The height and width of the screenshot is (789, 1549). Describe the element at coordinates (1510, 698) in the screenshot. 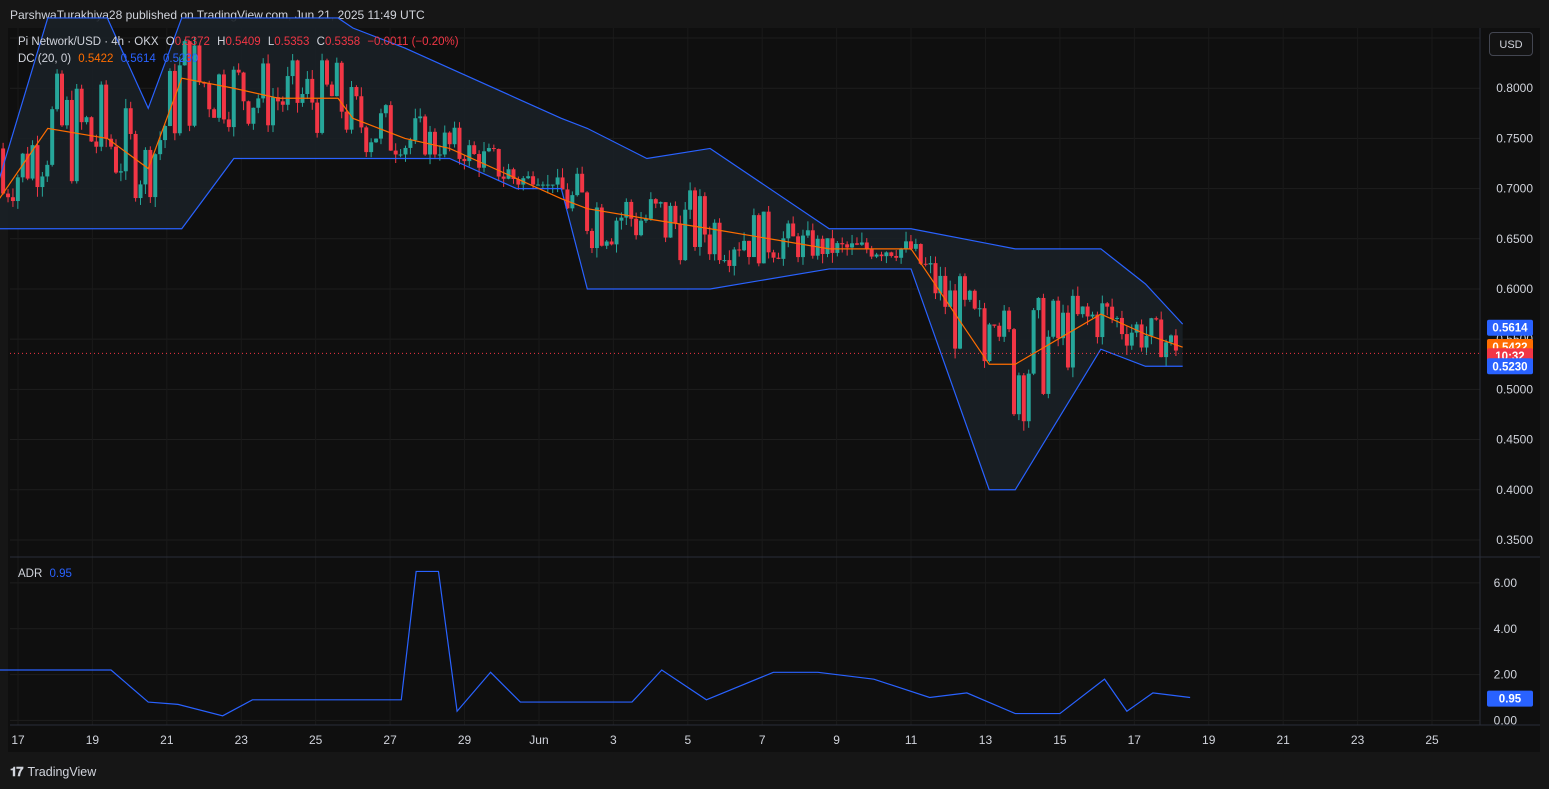

I see `adr-tag-bg` at that location.